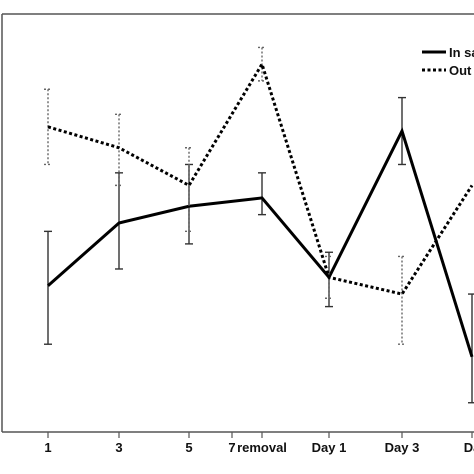 The image size is (474, 474). Describe the element at coordinates (262, 447) in the screenshot. I see `x-tick-label: removal` at that location.